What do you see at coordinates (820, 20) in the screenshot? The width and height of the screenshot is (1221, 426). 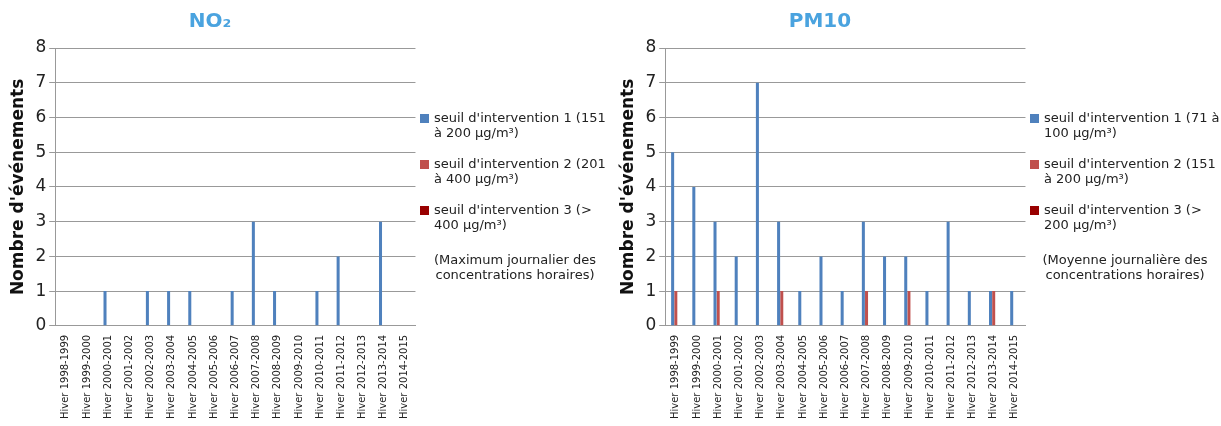 I see `chart-title: PM10` at bounding box center [820, 20].